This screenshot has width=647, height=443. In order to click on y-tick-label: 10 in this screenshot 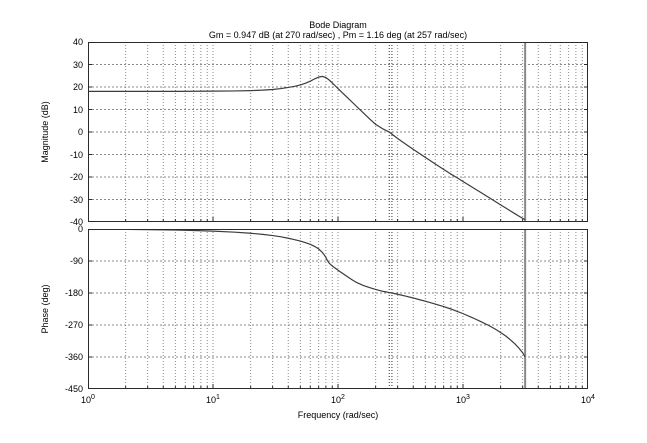, I will do `click(77, 109)`.